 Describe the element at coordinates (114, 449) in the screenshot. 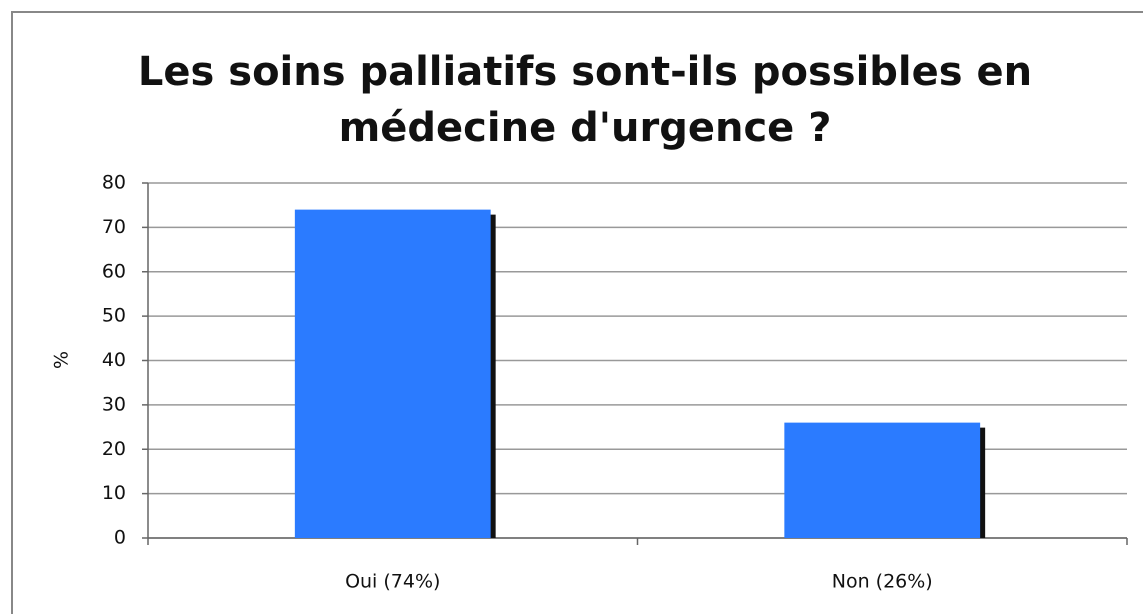

I see `y-tick-label: 20` at that location.